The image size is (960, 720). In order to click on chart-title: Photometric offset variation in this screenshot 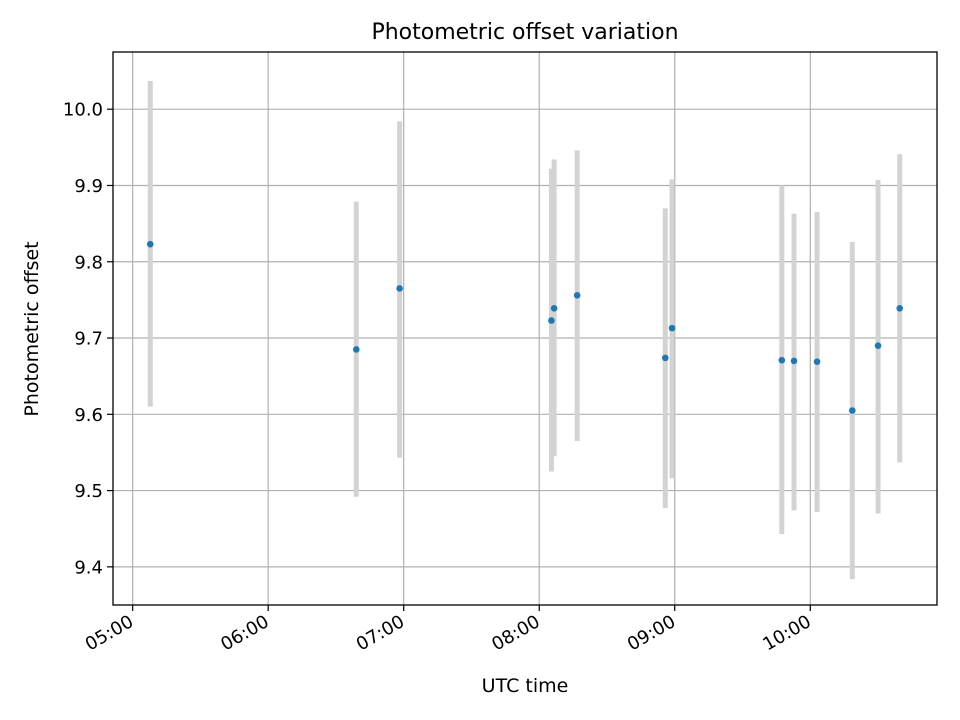, I will do `click(524, 32)`.